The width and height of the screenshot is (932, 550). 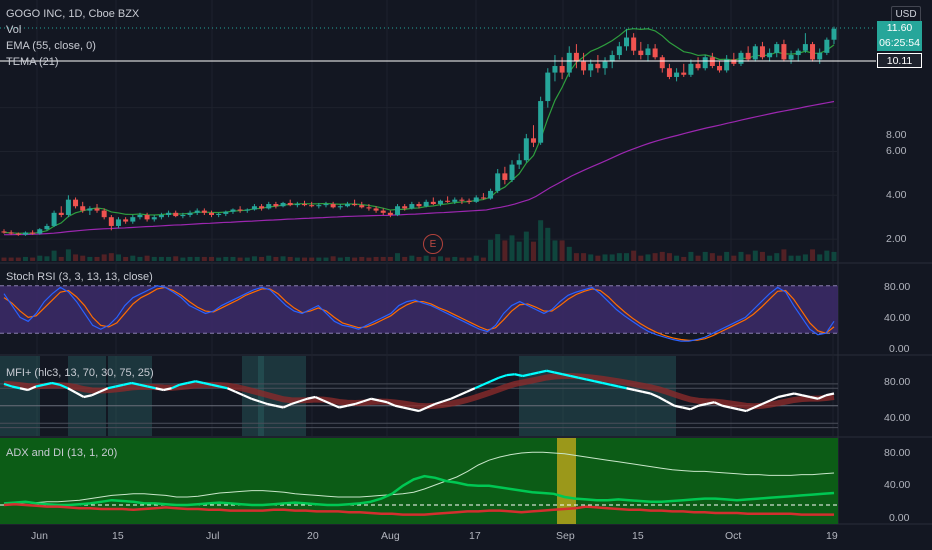 I want to click on volume-legend: Vol, so click(x=14, y=30).